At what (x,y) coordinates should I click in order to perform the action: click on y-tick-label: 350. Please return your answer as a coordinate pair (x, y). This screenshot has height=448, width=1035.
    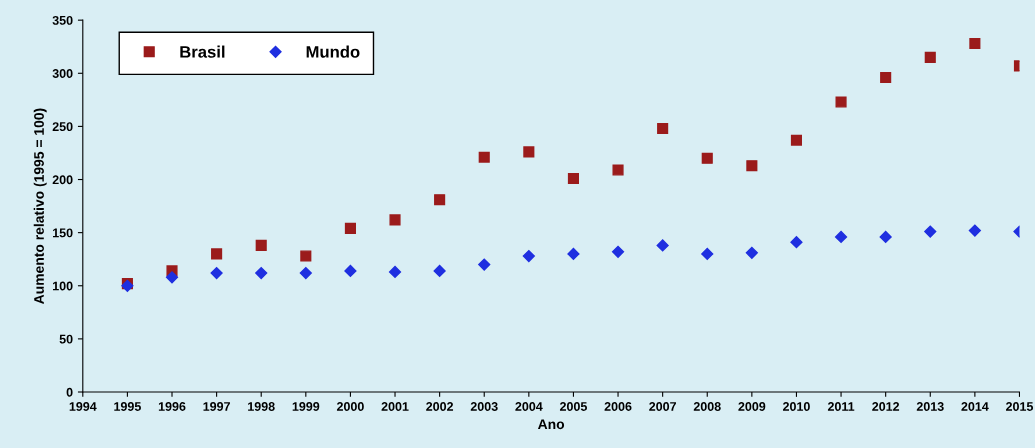
    Looking at the image, I should click on (62, 20).